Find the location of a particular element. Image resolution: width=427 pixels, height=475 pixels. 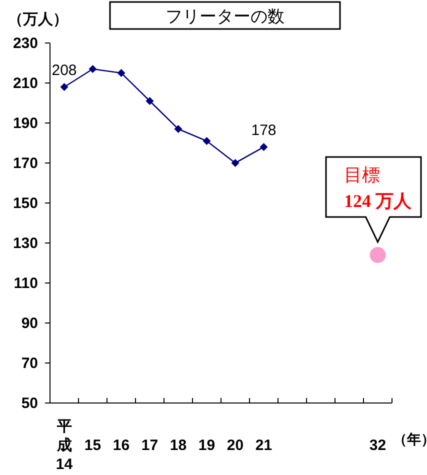

x-tick-label: 32 is located at coordinates (377, 445).